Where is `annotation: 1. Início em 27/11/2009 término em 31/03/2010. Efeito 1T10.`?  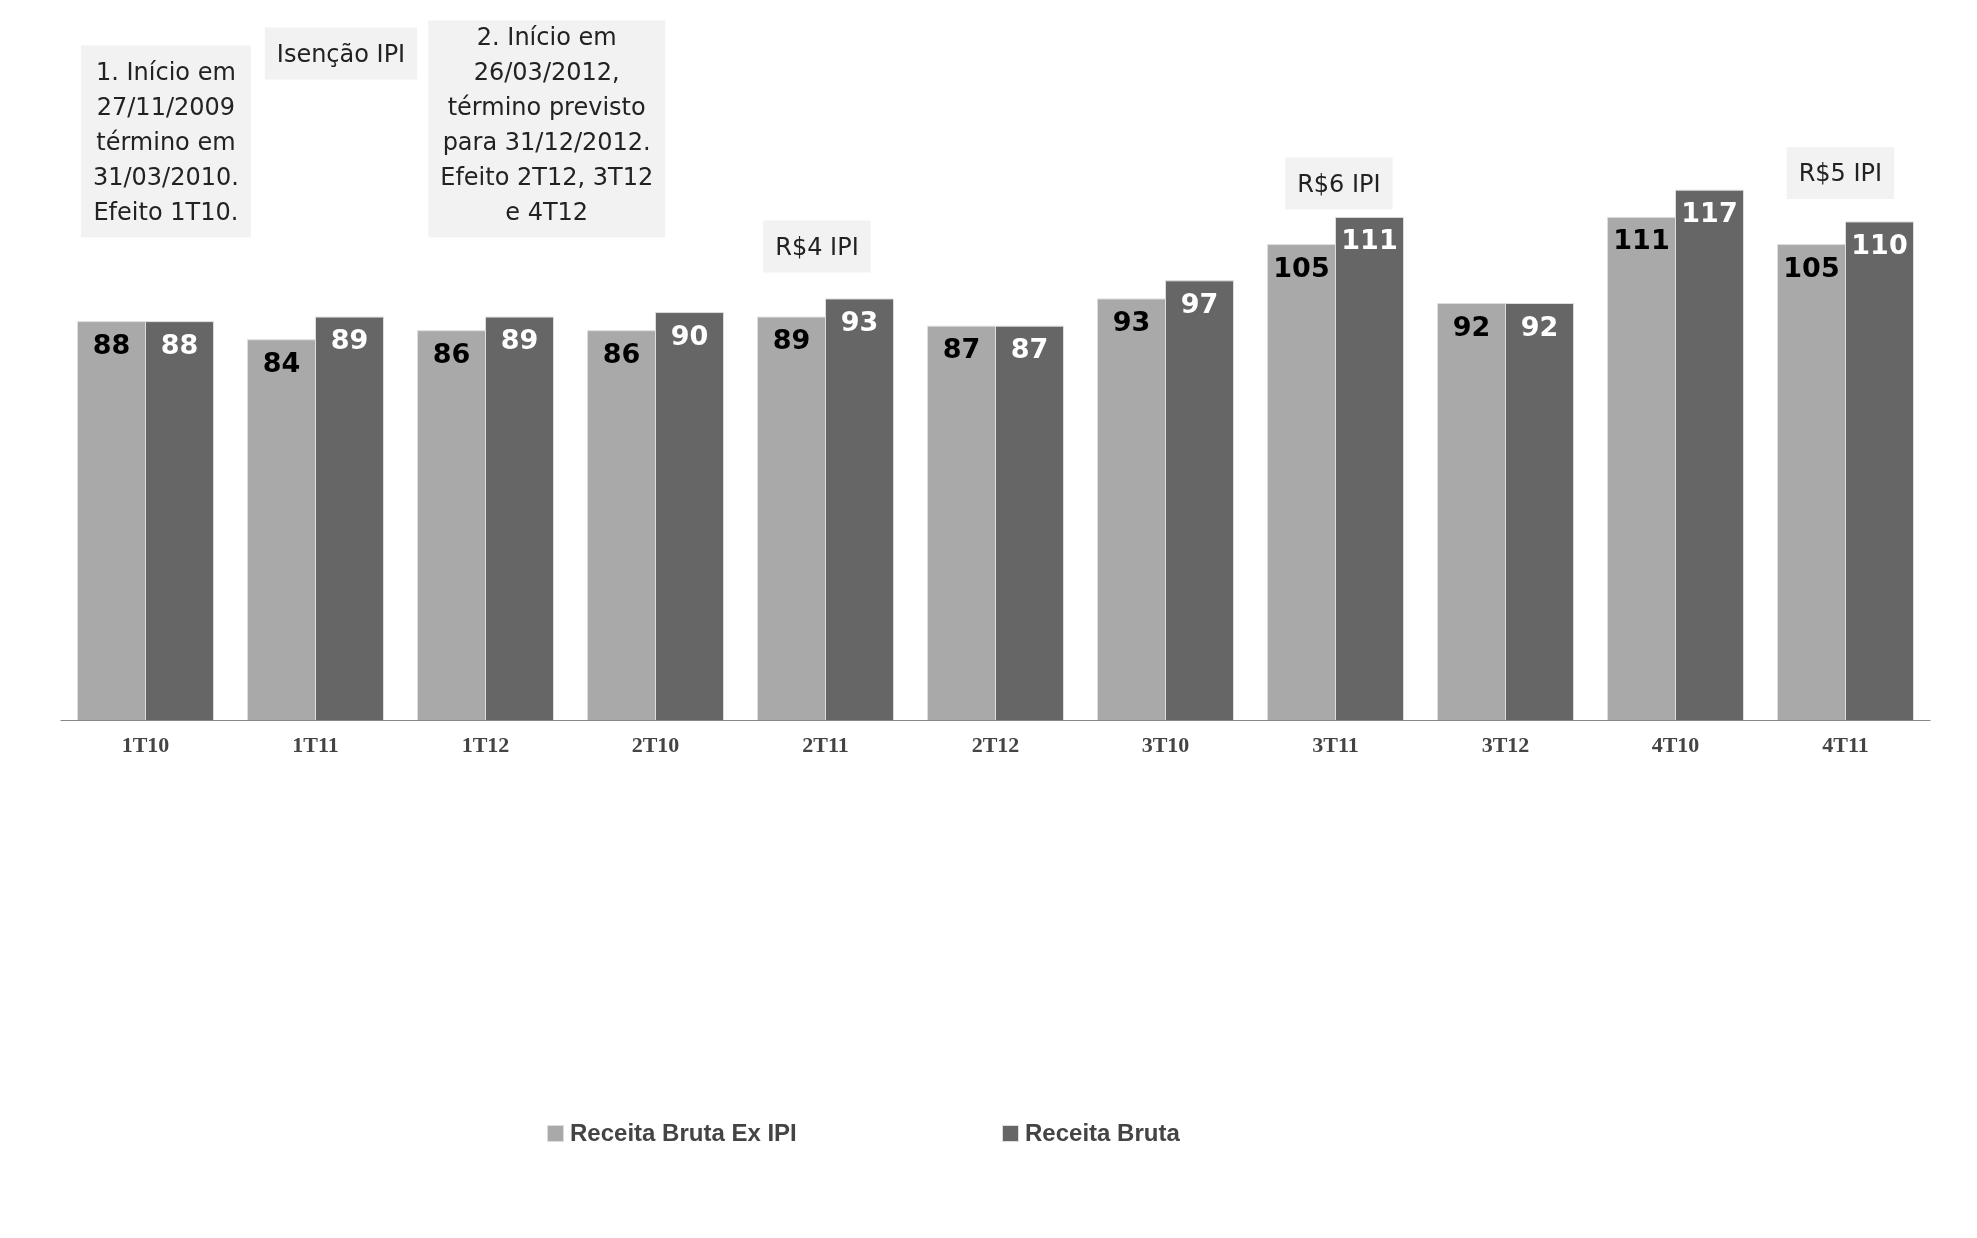 annotation: 1. Início em 27/11/2009 término em 31/03/2010. Efeito 1T10. is located at coordinates (165, 141).